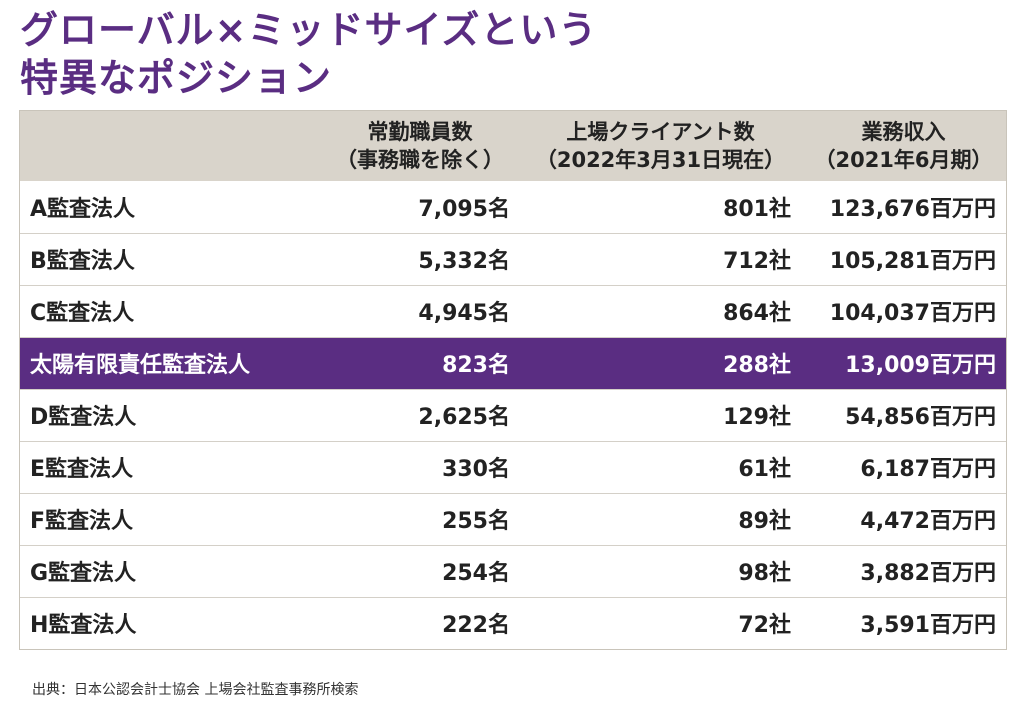  I want to click on title-line-2: 特異なポジション, so click(176, 78).